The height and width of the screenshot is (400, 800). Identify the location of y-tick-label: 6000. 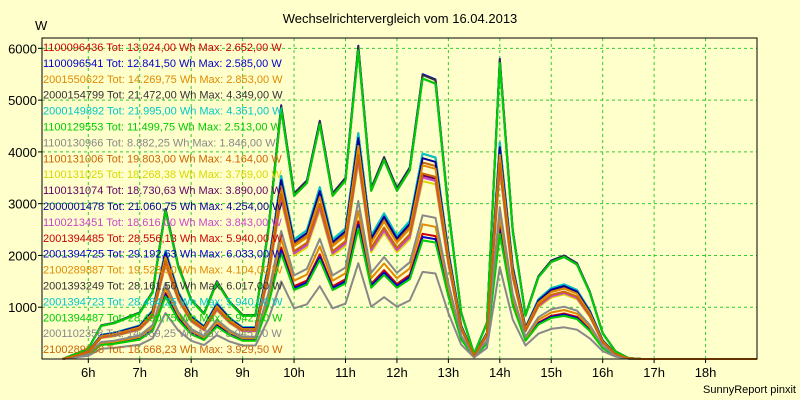
(22, 48).